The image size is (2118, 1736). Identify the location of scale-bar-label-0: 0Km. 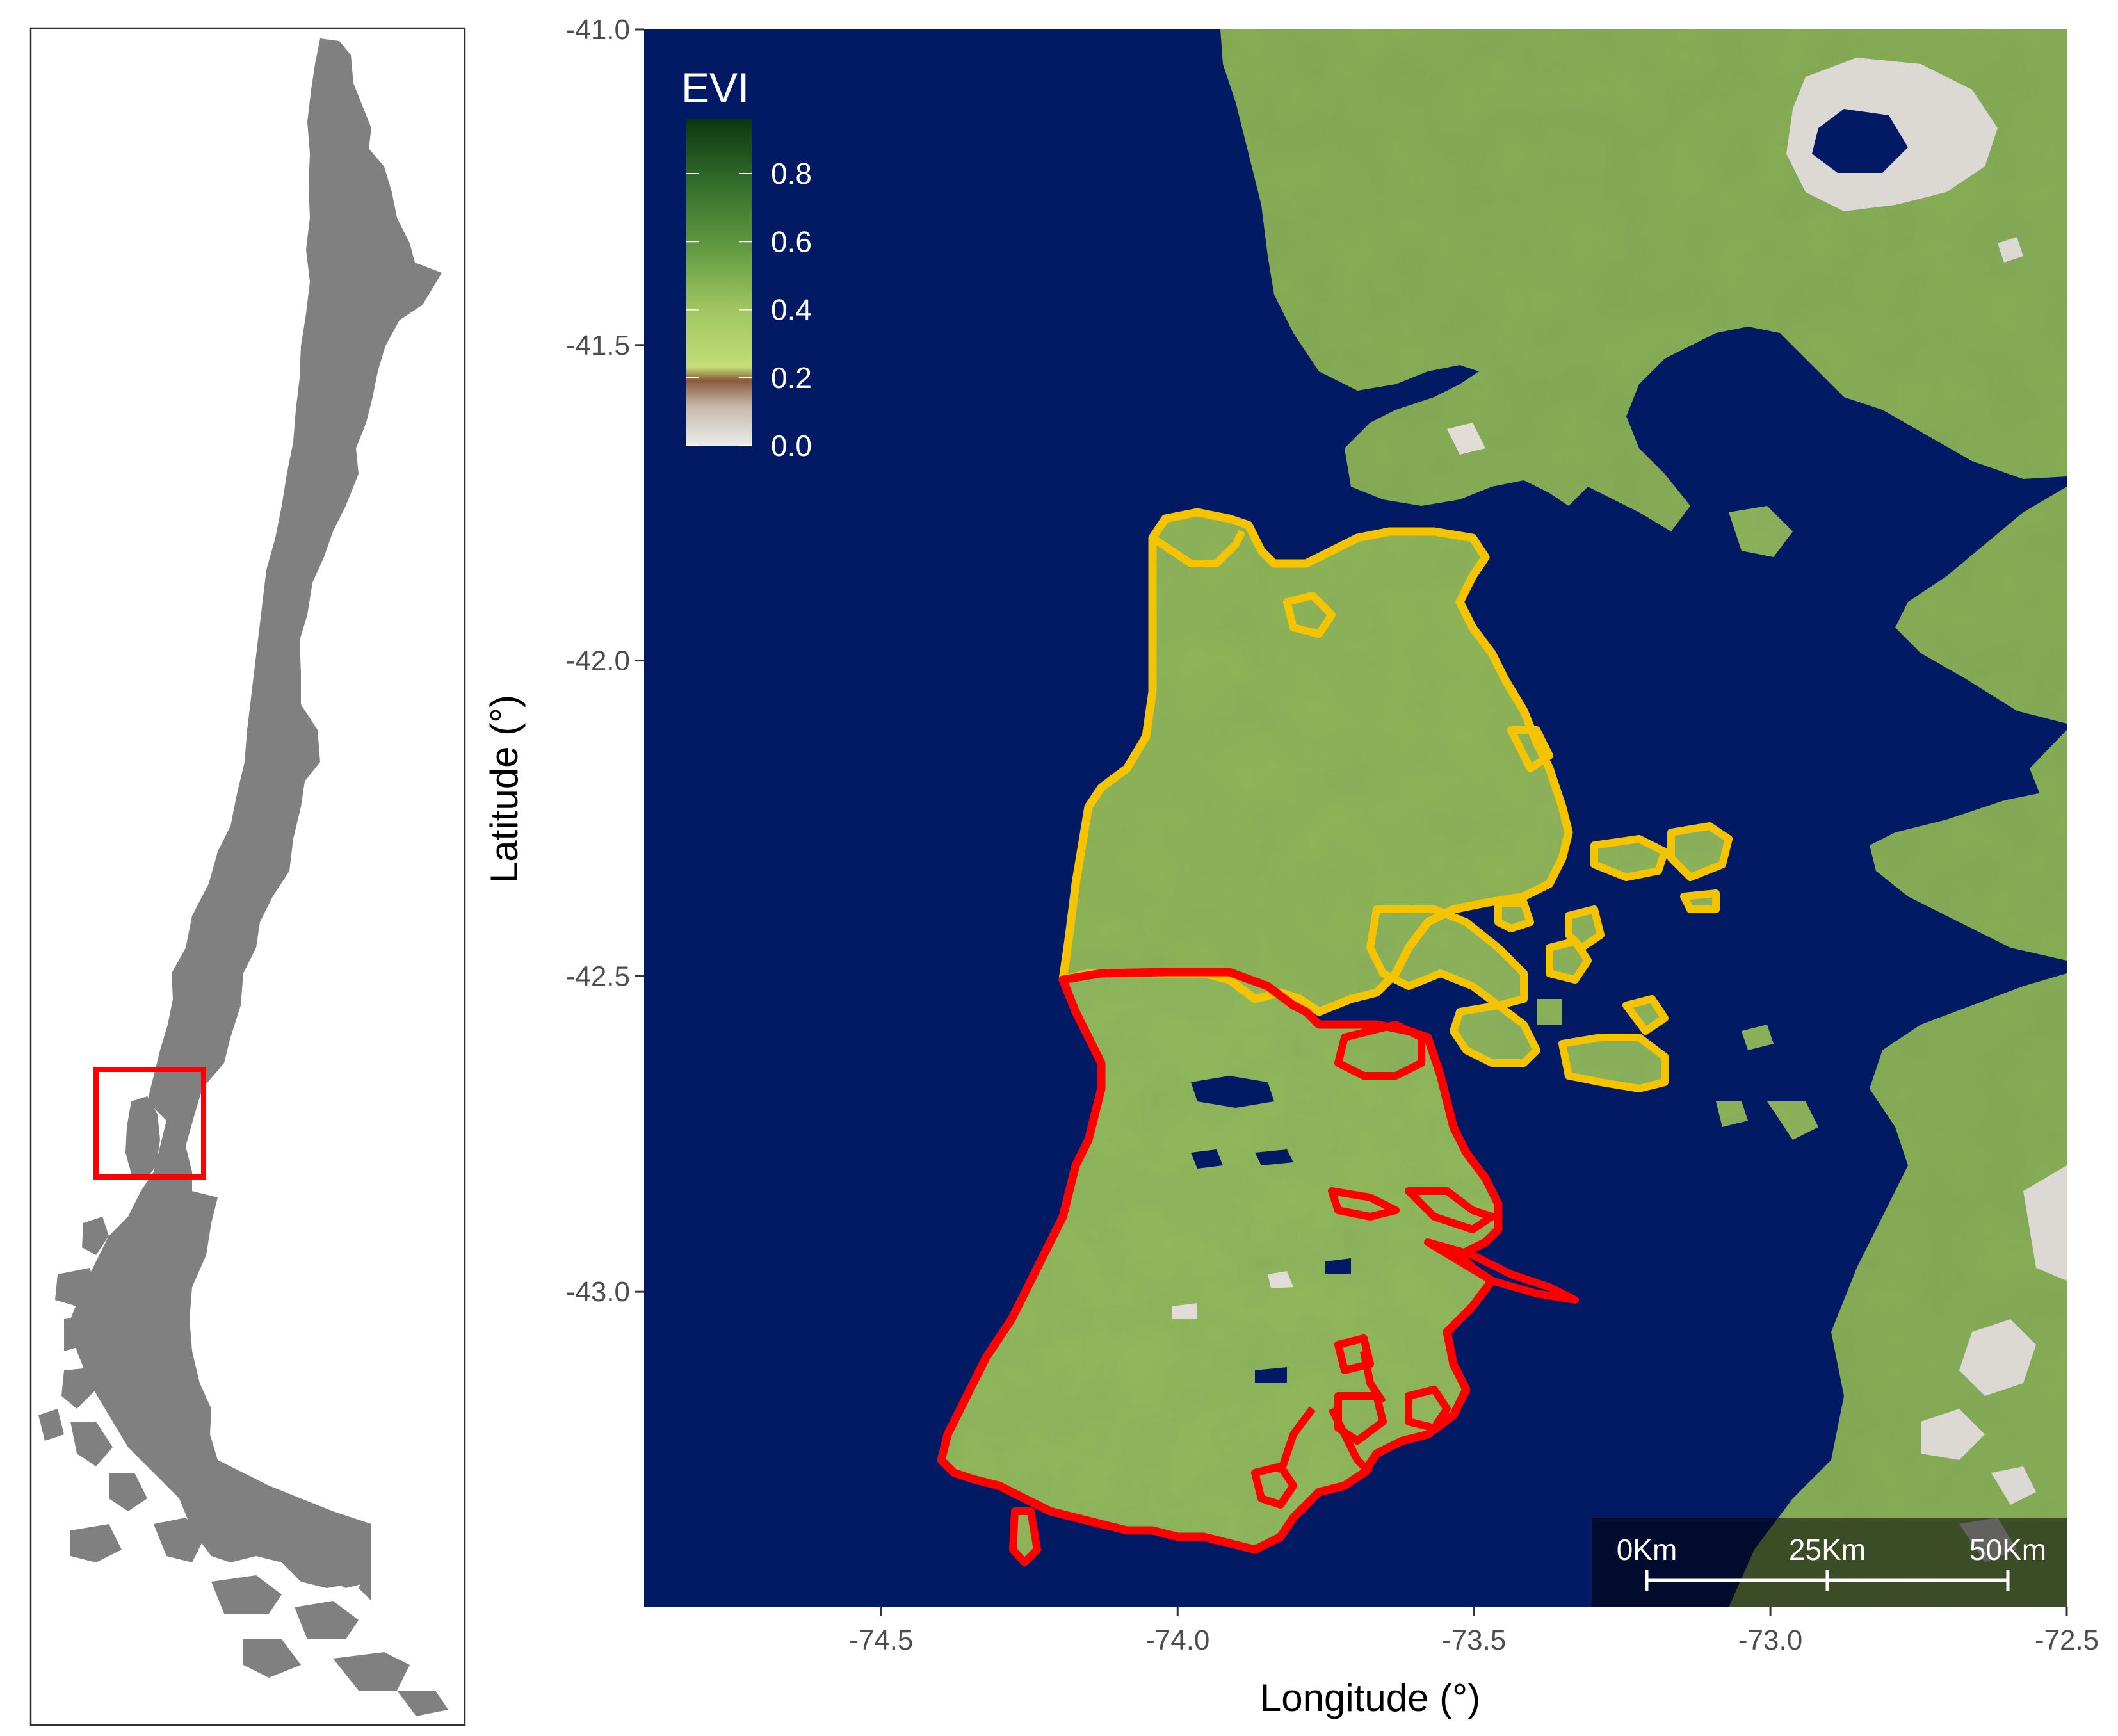
(1647, 1549).